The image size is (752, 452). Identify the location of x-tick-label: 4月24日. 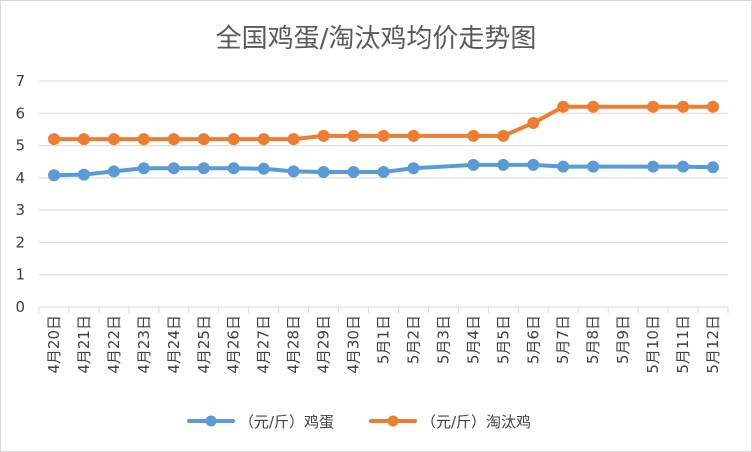
(174, 344).